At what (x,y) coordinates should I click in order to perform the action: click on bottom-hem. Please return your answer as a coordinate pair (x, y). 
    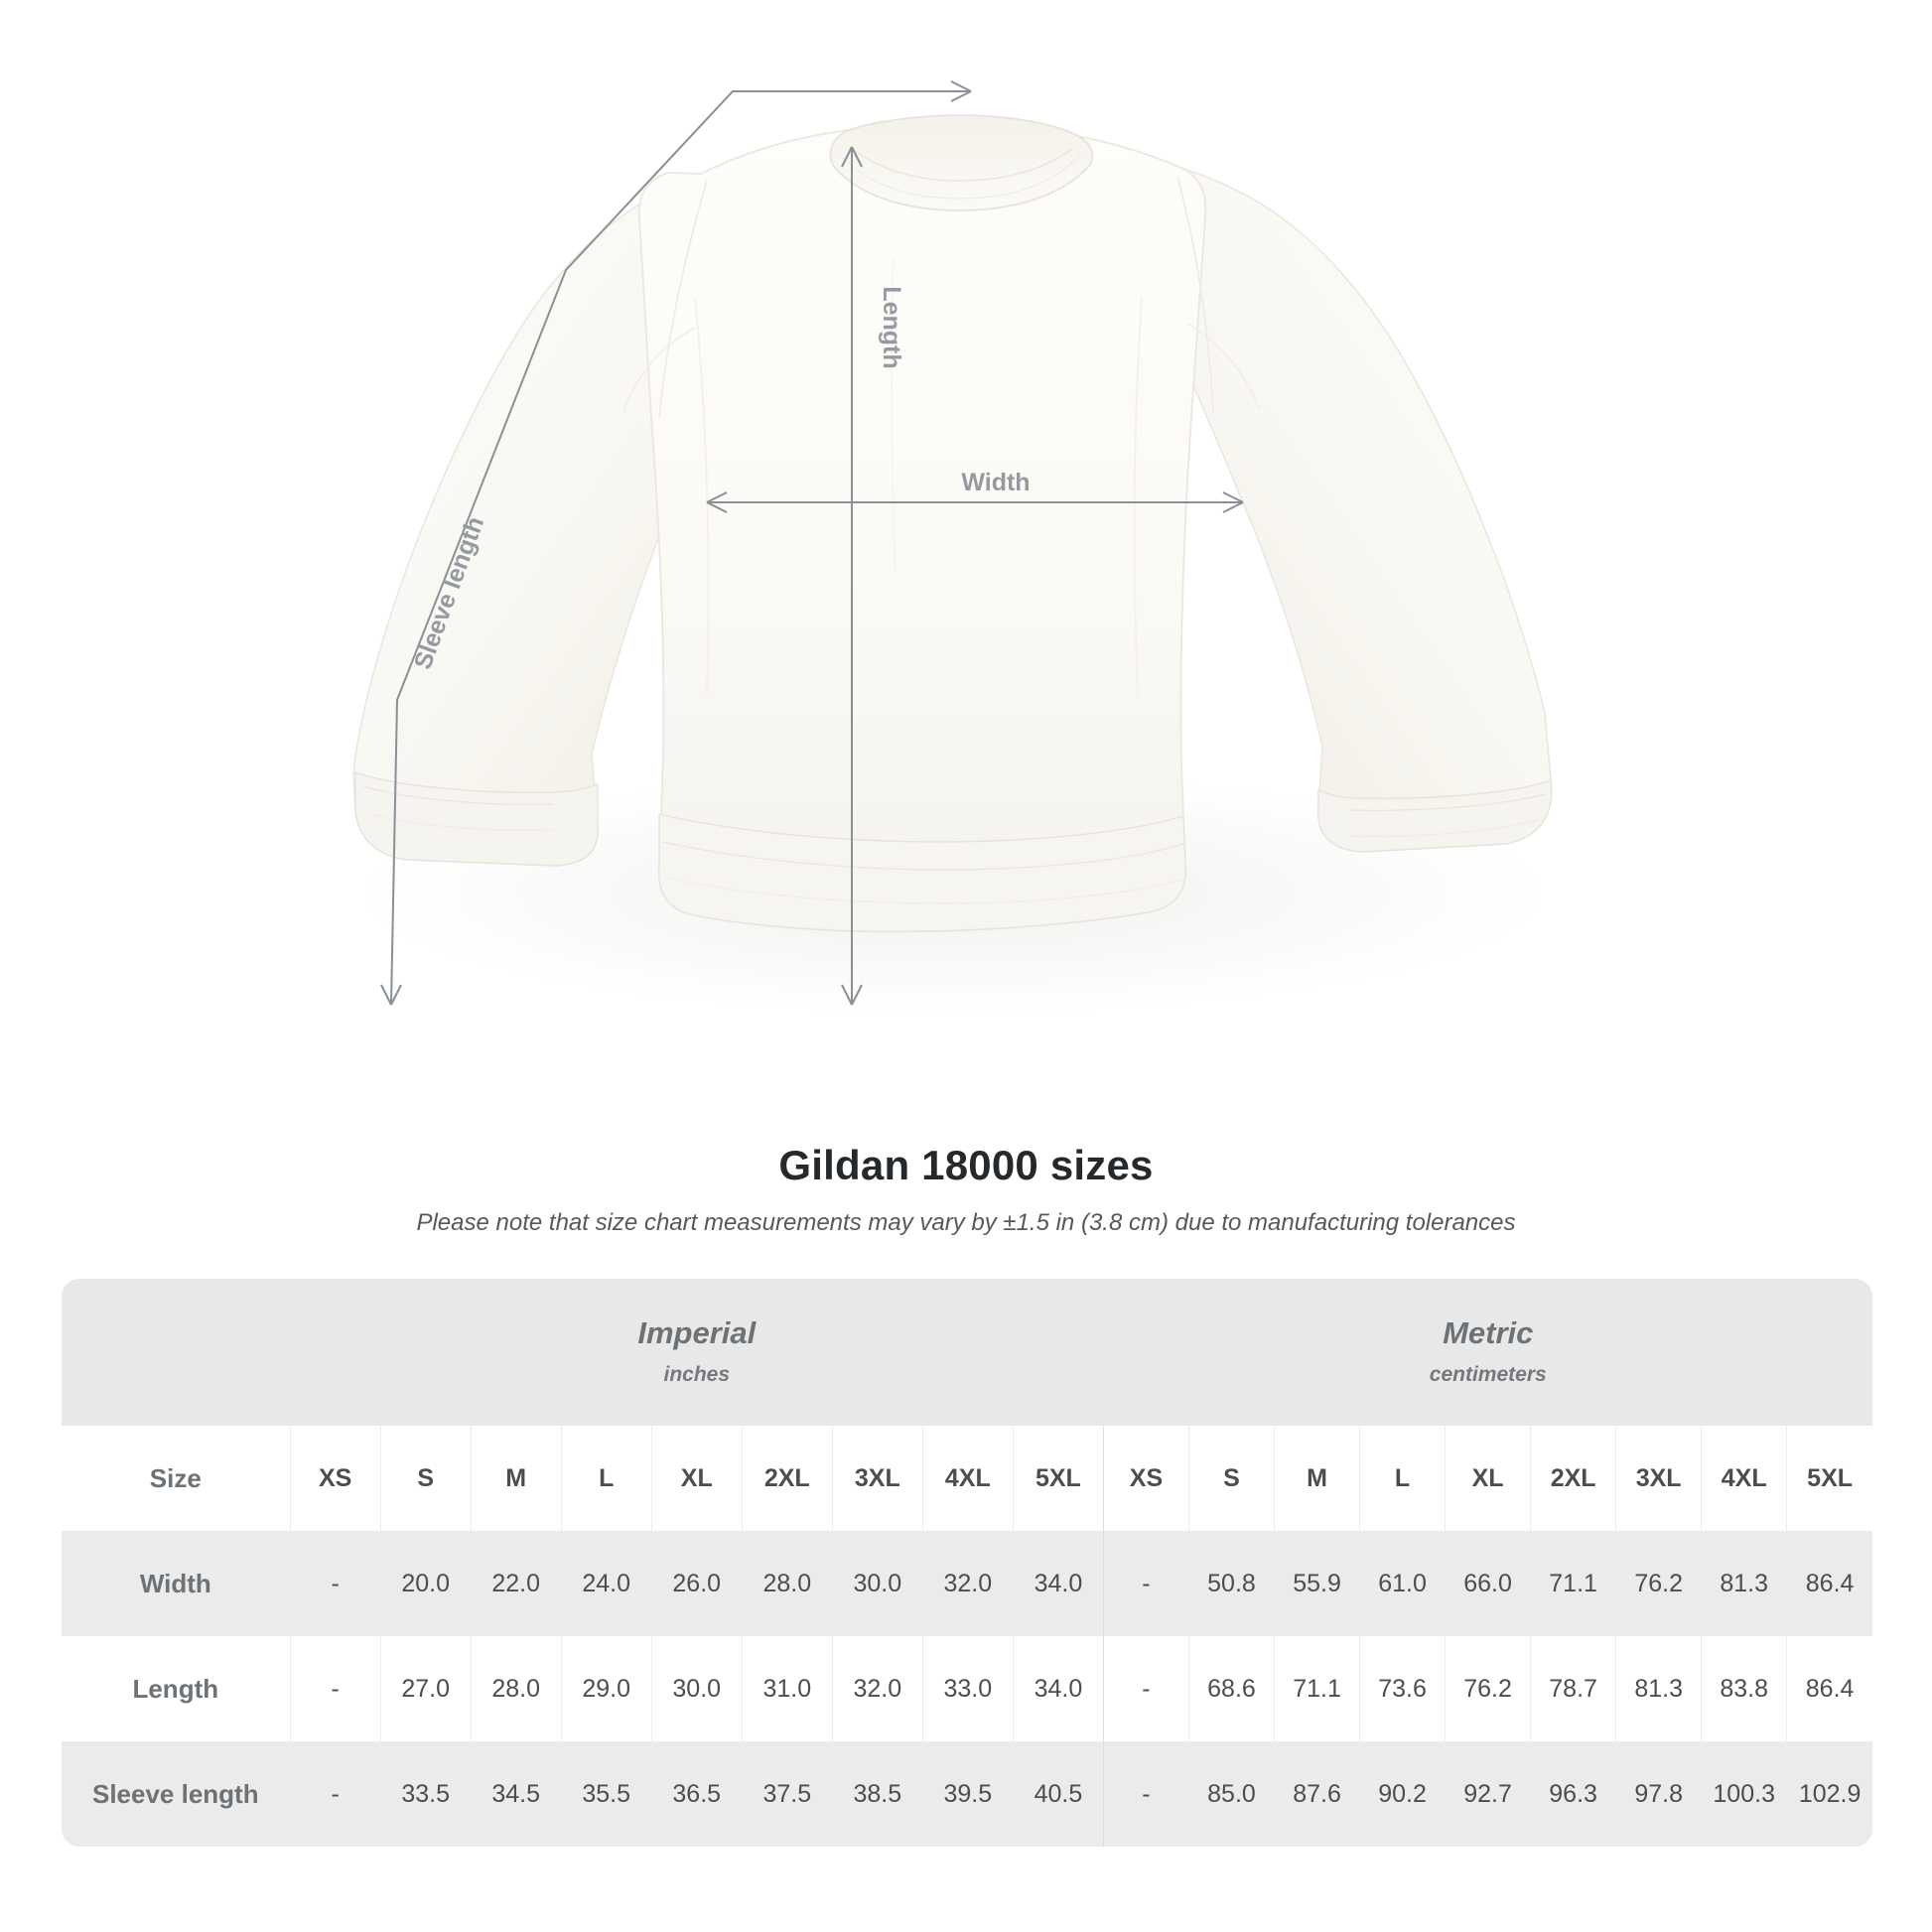
    Looking at the image, I should click on (922, 873).